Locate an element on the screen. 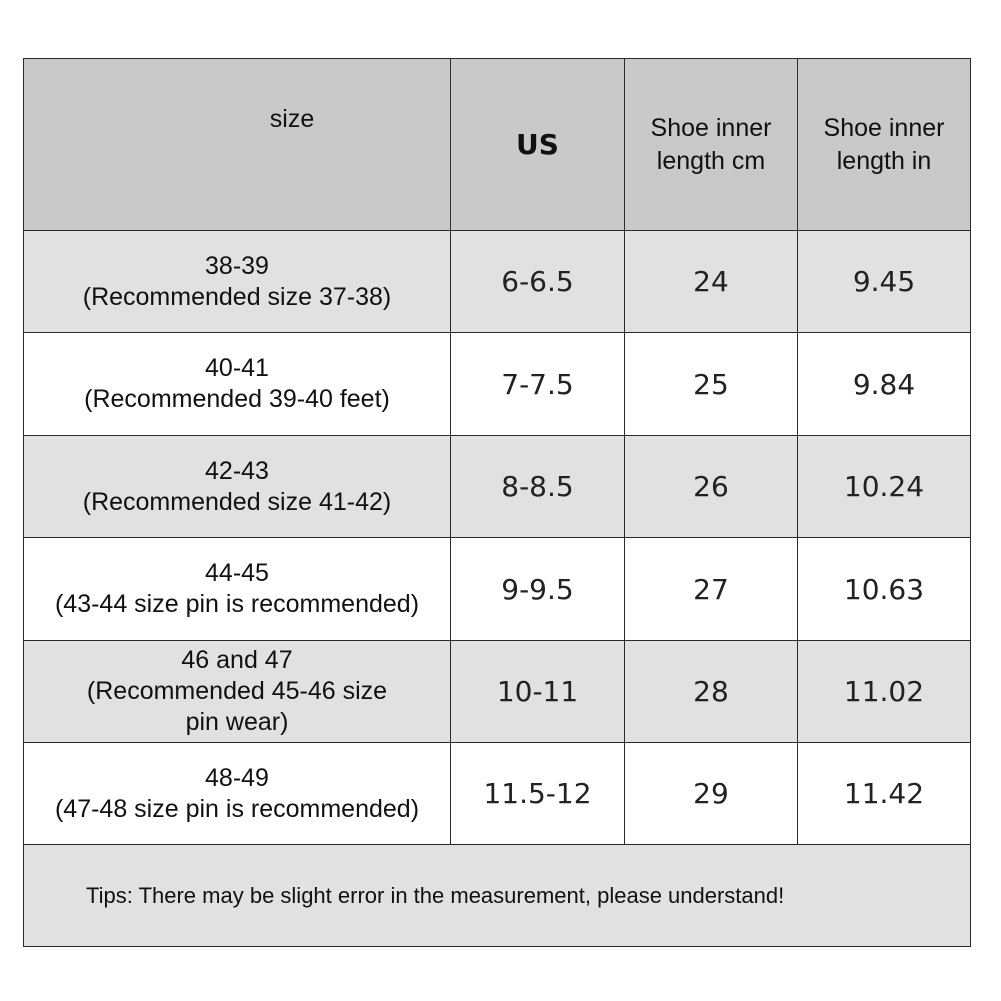  table-cell: 28 is located at coordinates (711, 691).